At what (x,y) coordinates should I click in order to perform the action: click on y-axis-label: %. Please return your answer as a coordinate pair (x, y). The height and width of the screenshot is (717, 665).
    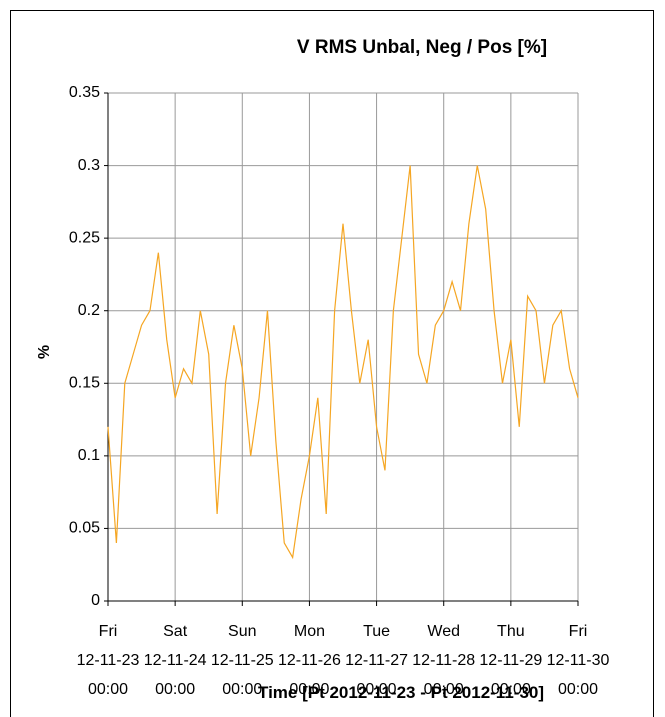
    Looking at the image, I should click on (44, 352).